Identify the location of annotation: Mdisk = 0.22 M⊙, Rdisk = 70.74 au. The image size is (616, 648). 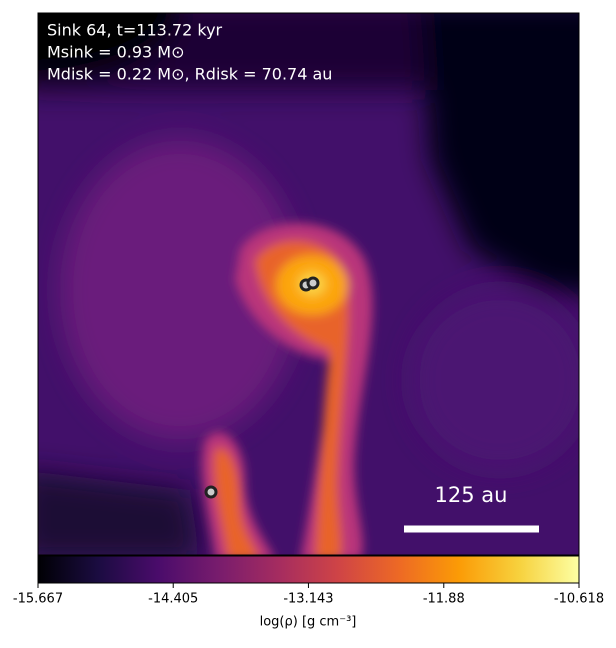
(189, 74).